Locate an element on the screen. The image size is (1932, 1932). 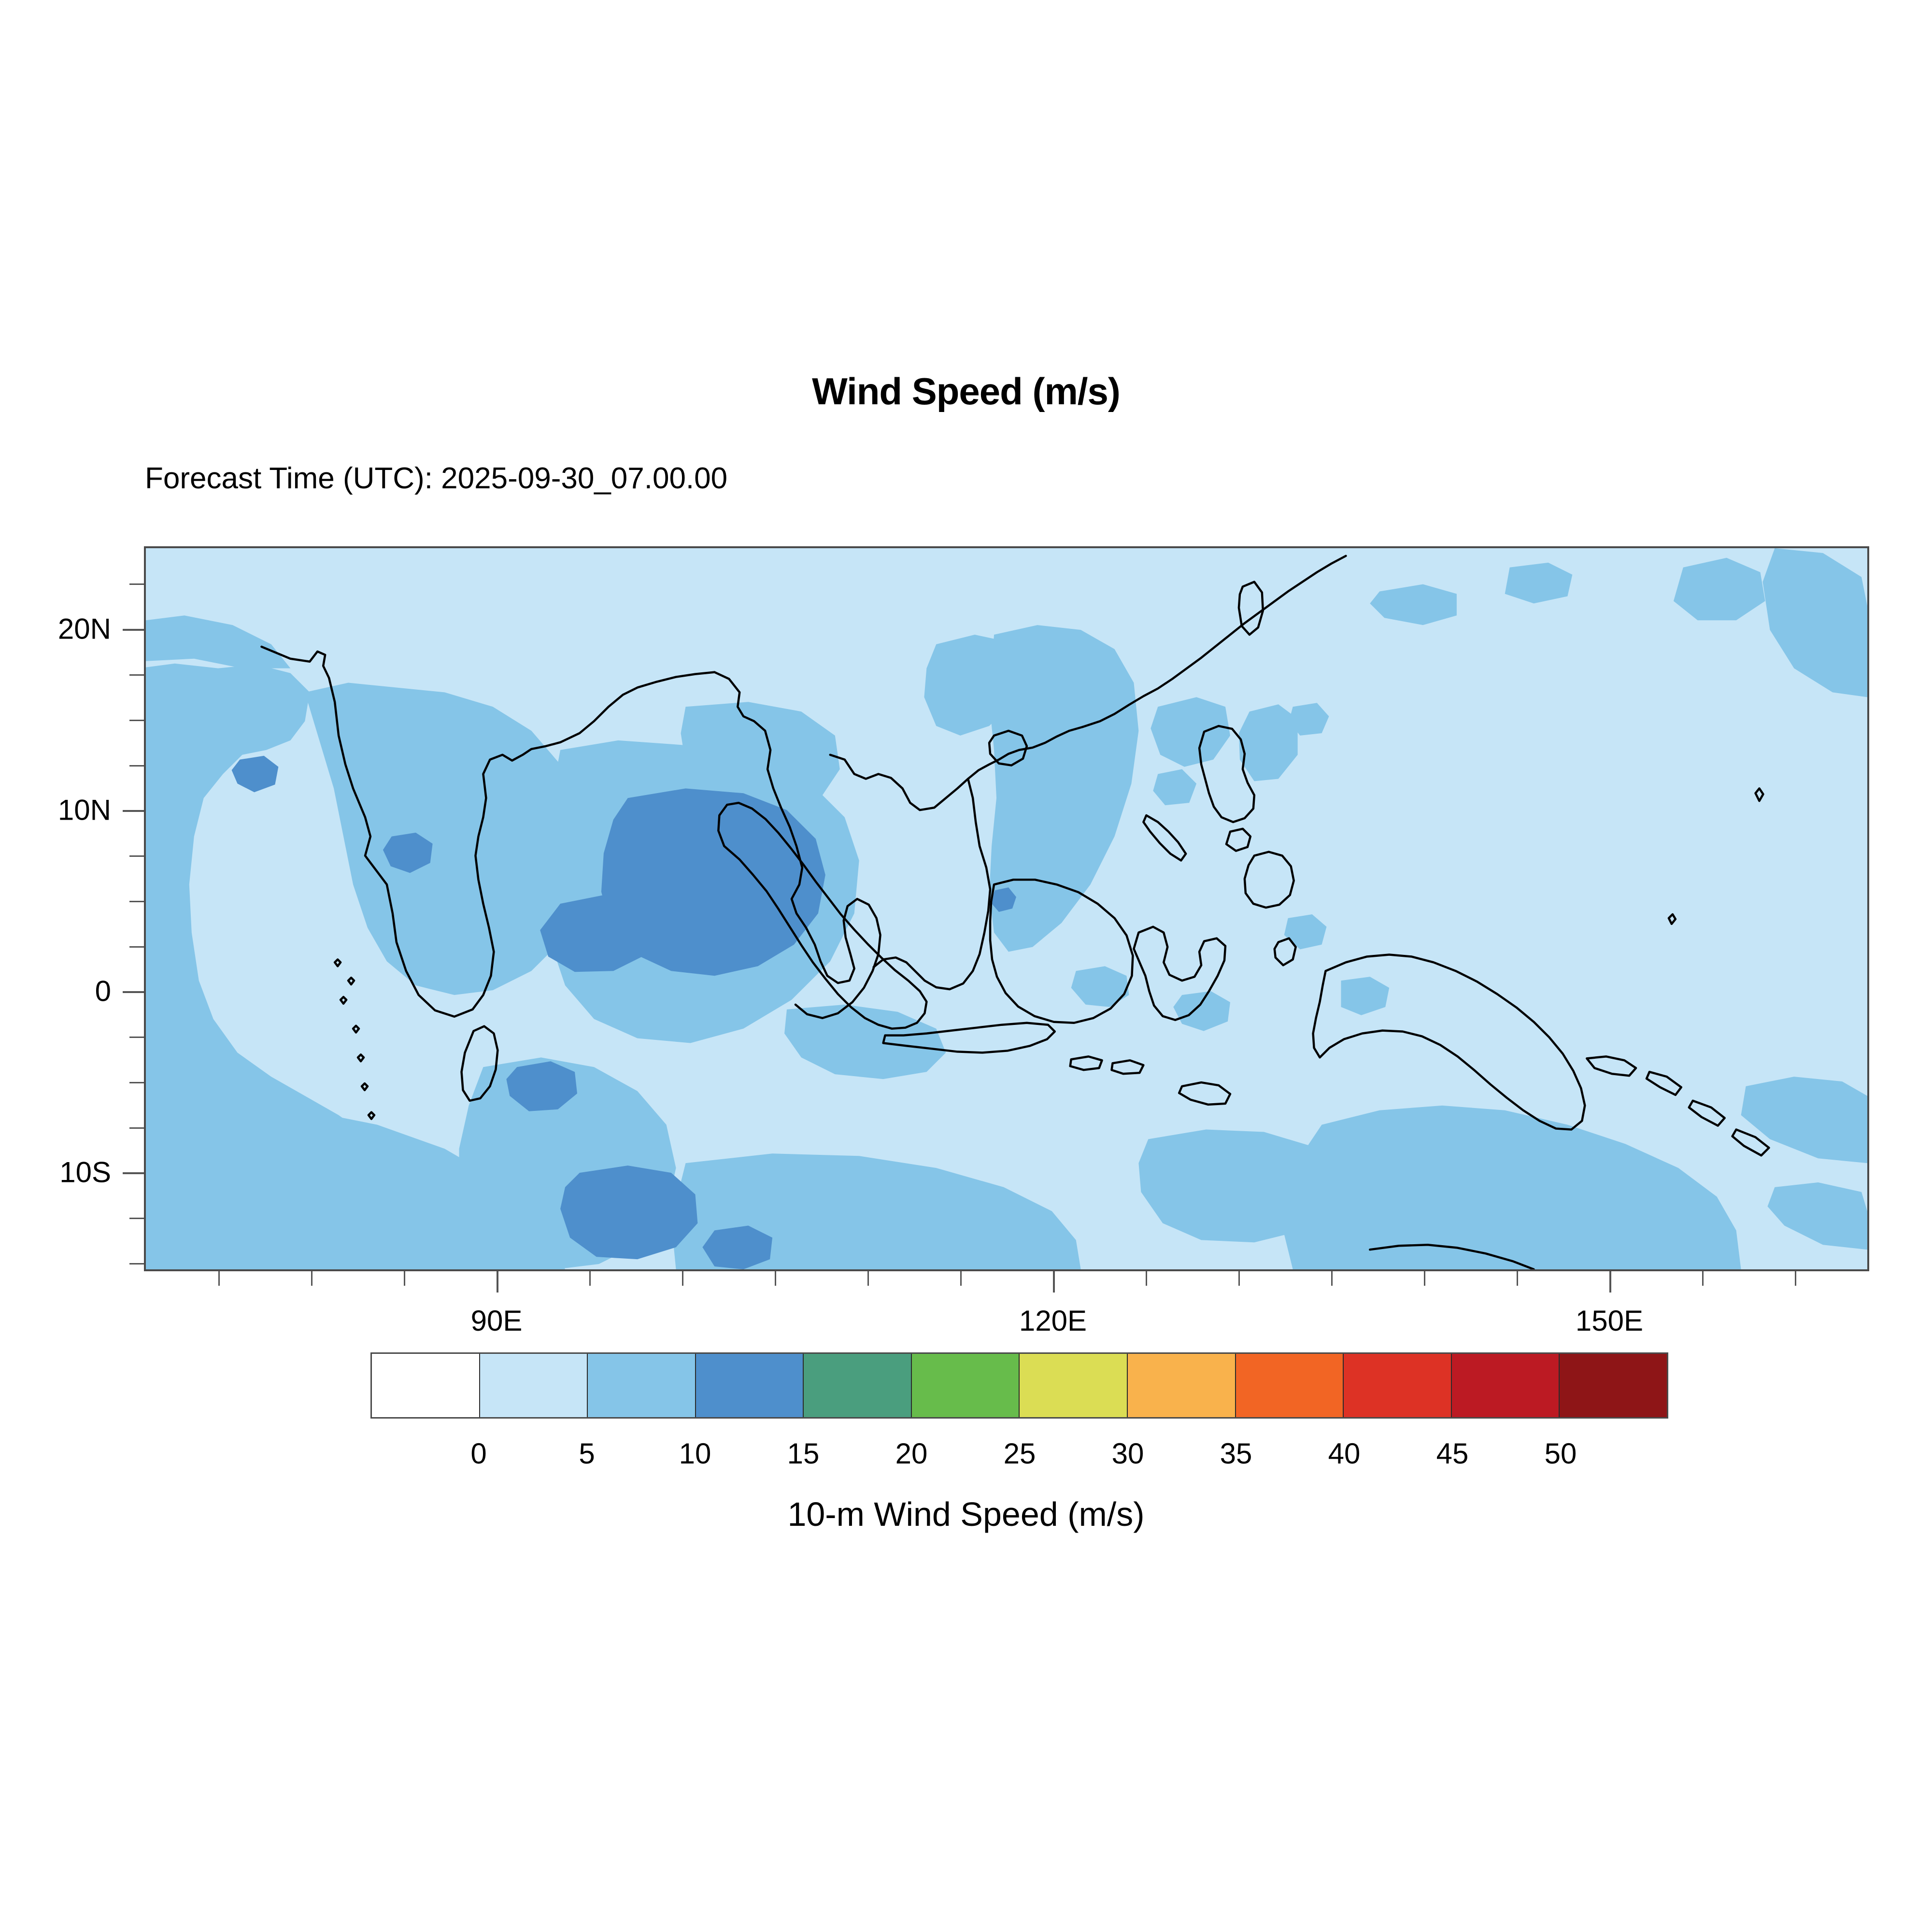
y-tick-10s is located at coordinates (133, 1173).